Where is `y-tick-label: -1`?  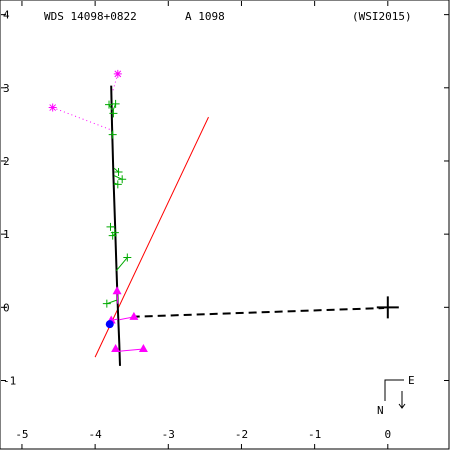
y-tick-label: -1 is located at coordinates (9, 380).